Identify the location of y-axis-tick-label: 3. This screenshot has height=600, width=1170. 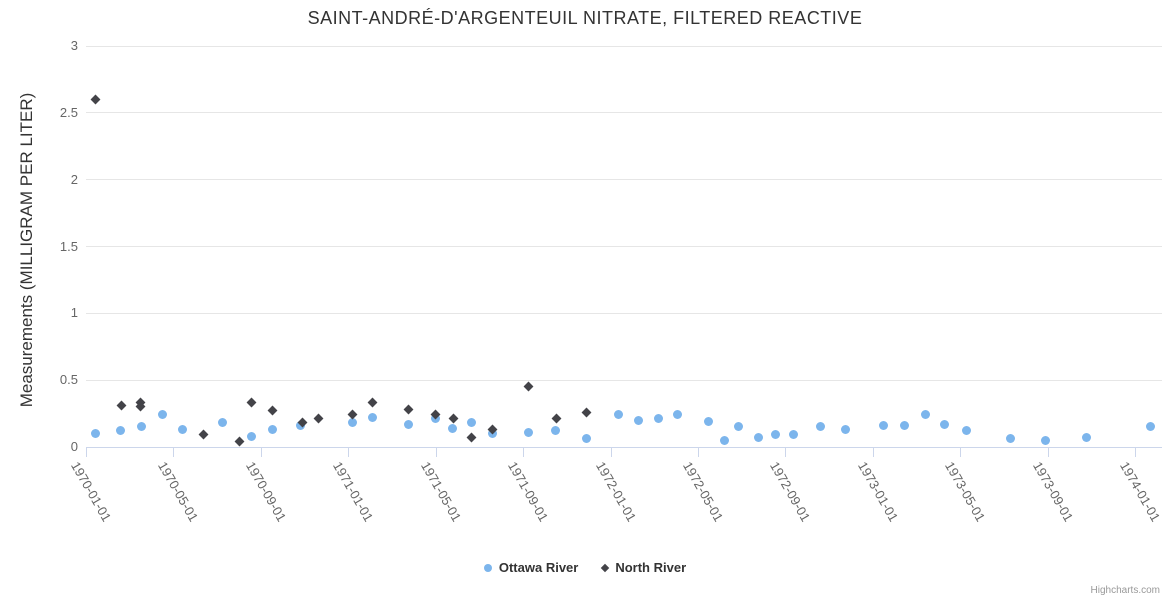
(74, 45).